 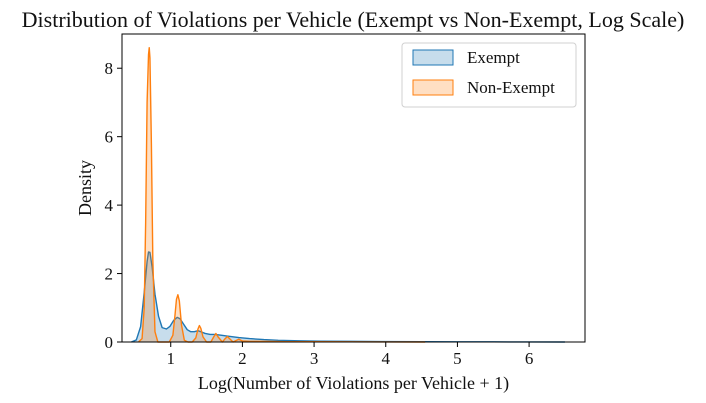 What do you see at coordinates (433, 87) in the screenshot?
I see `legend-swatch-non-exempt` at bounding box center [433, 87].